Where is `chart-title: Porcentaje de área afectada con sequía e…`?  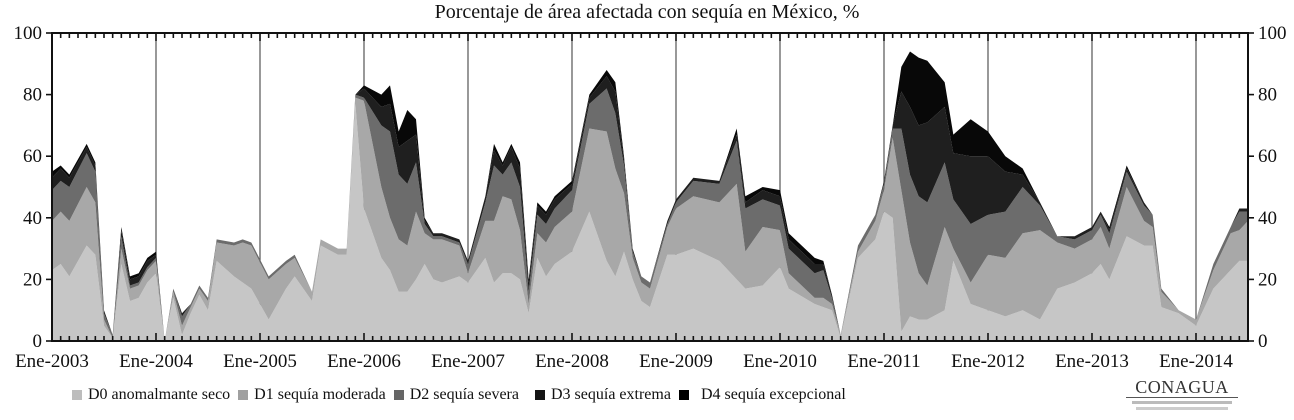 chart-title: Porcentaje de área afectada con sequía e… is located at coordinates (647, 12).